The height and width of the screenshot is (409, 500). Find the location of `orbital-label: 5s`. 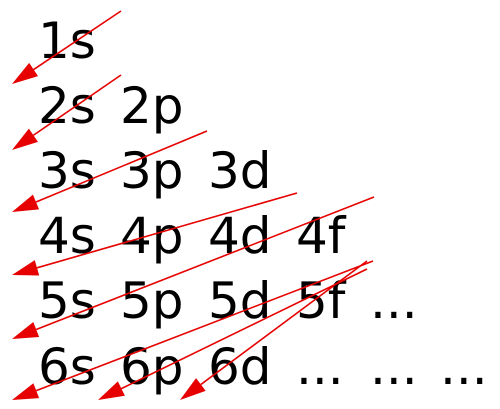

orbital-label: 5s is located at coordinates (67, 301).